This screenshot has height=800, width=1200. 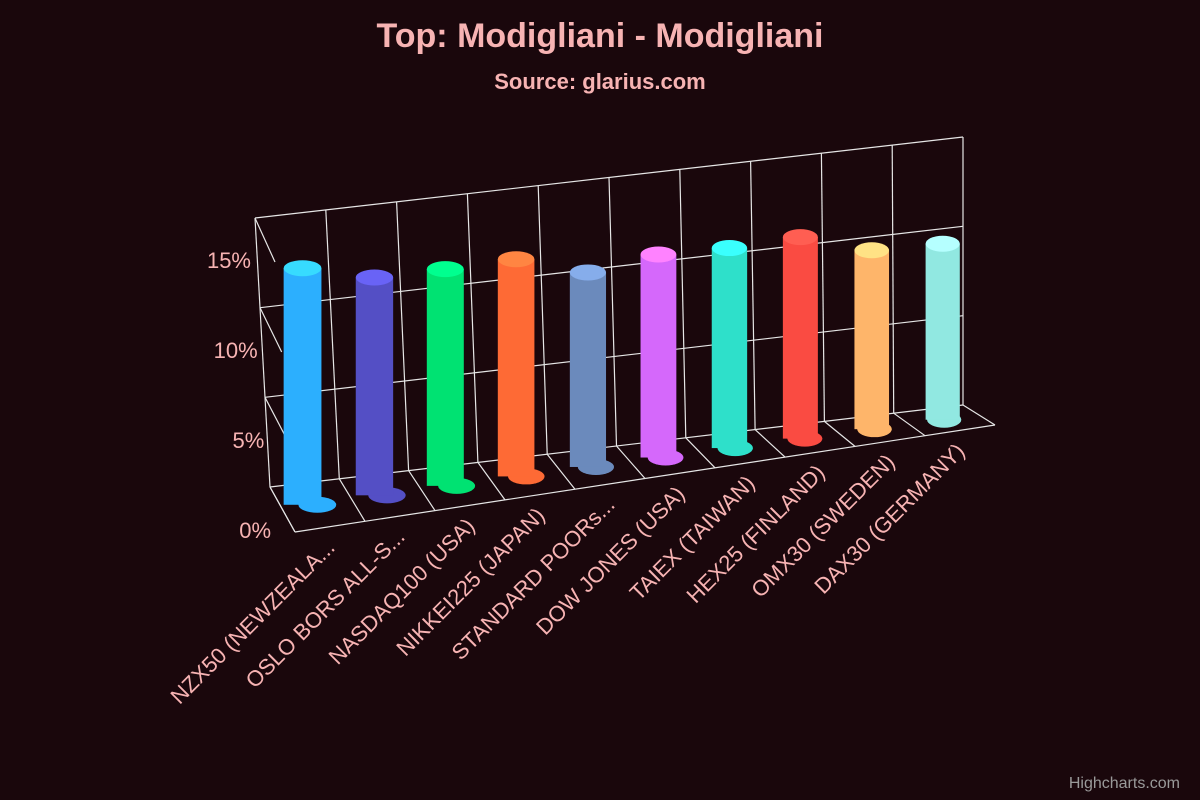 What do you see at coordinates (1124, 783) in the screenshot?
I see `credits: Highcharts.com` at bounding box center [1124, 783].